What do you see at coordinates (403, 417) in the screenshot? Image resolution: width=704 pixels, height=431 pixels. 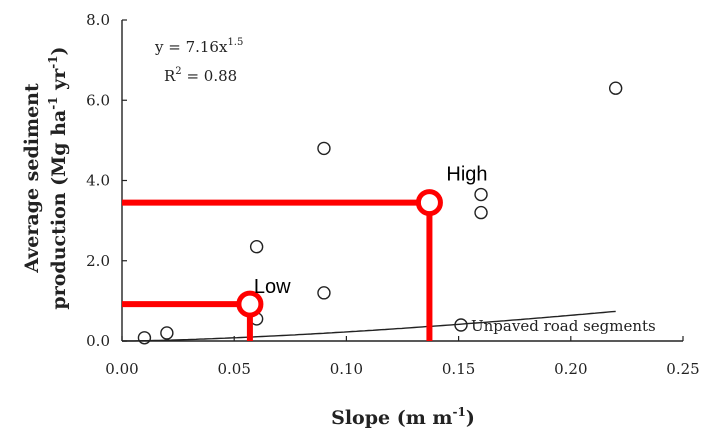 I see `x-axis-title: Slope (m m-1)` at bounding box center [403, 417].